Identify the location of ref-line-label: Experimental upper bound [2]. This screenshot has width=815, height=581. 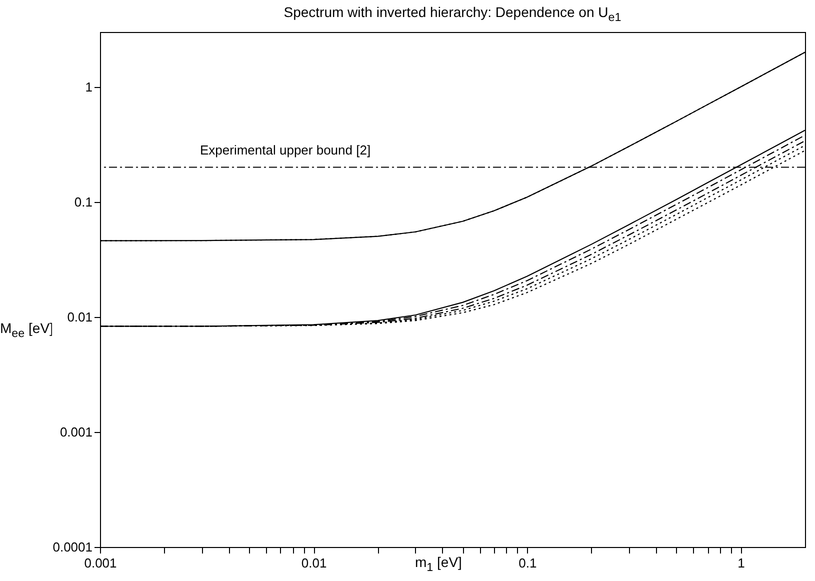
(285, 150).